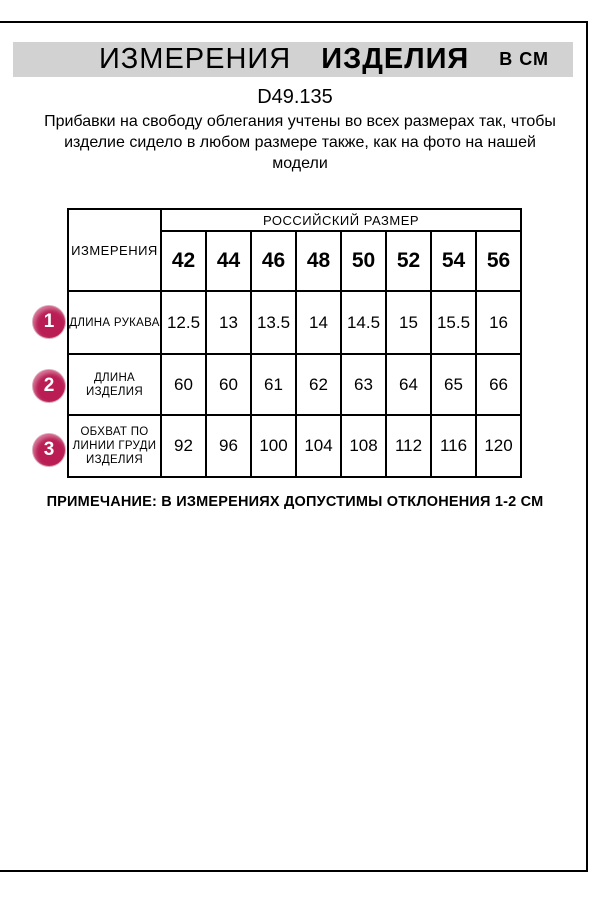 This screenshot has height=900, width=600. I want to click on value-cell: 12.5, so click(183, 322).